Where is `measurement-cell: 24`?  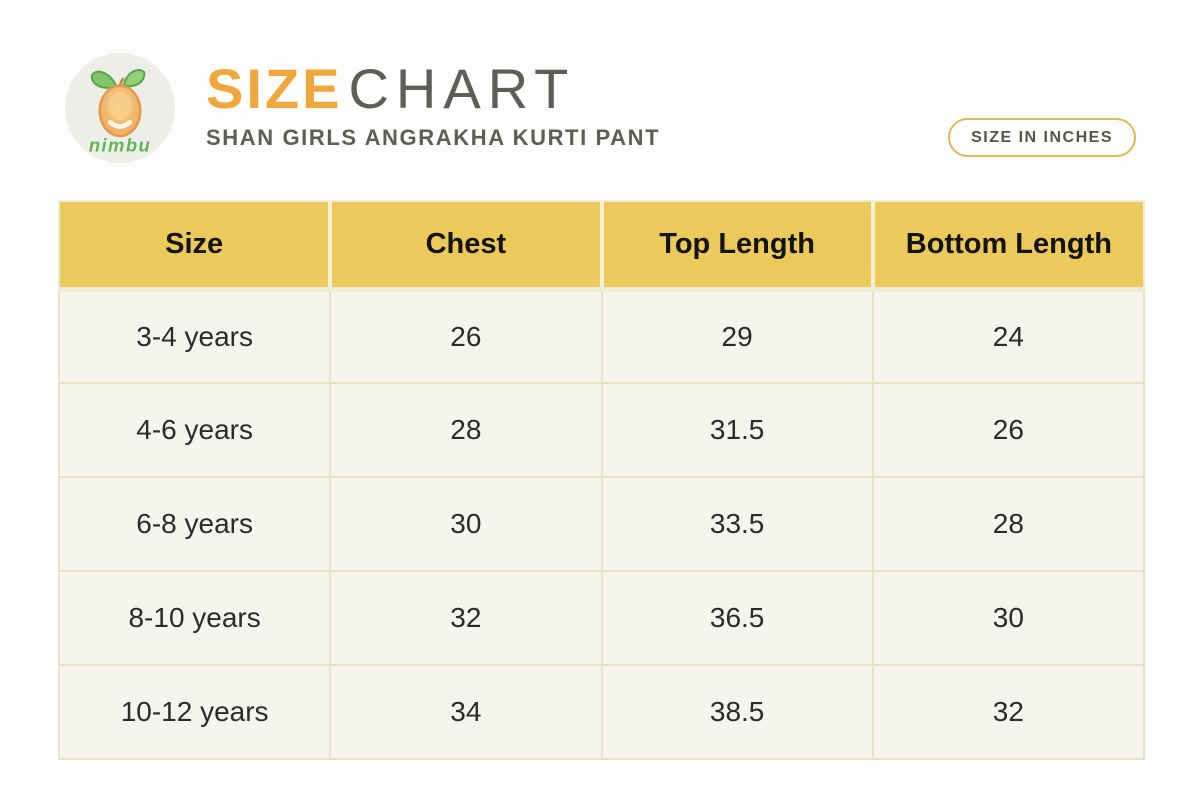 measurement-cell: 24 is located at coordinates (1008, 336).